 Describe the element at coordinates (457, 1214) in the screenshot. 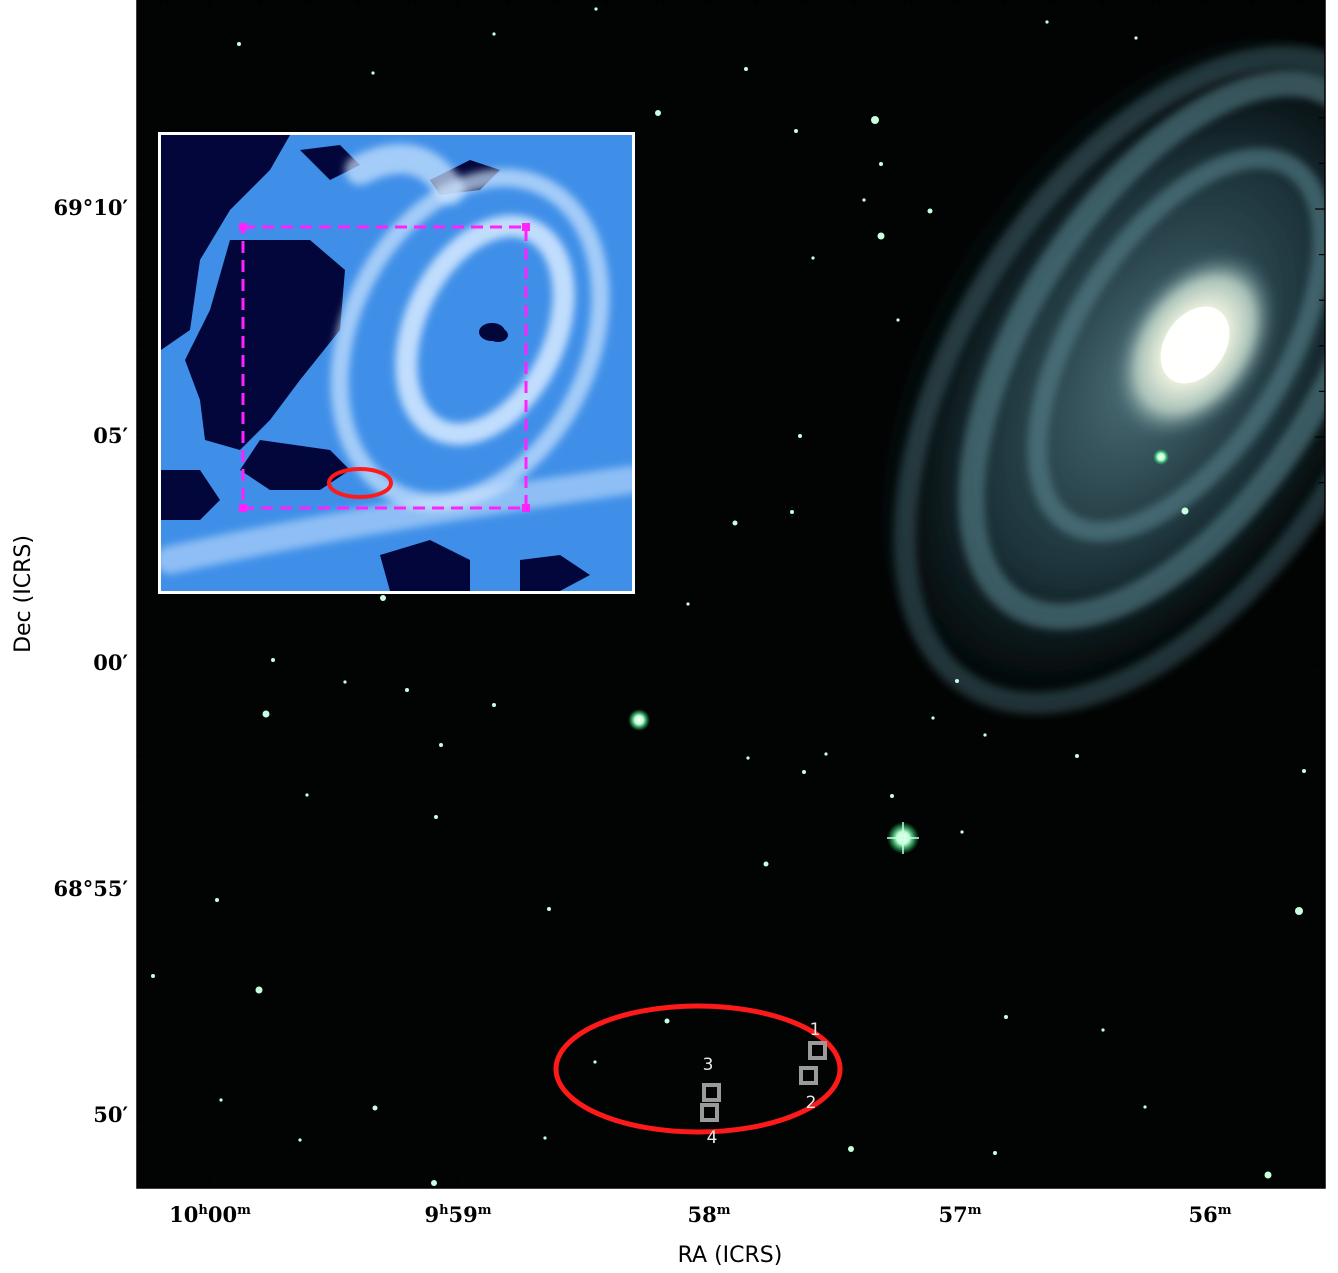

I see `ra-tick-label: 9h59m` at that location.